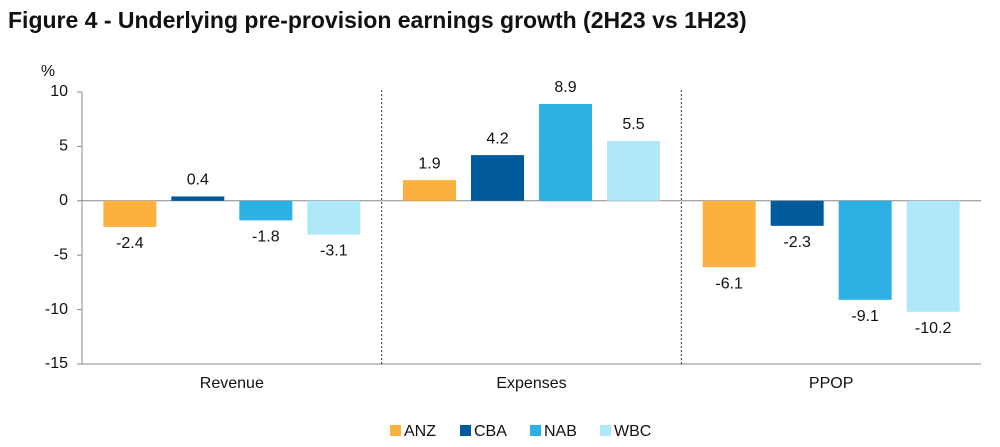 This screenshot has width=1000, height=447. I want to click on value-label: 0.4, so click(198, 180).